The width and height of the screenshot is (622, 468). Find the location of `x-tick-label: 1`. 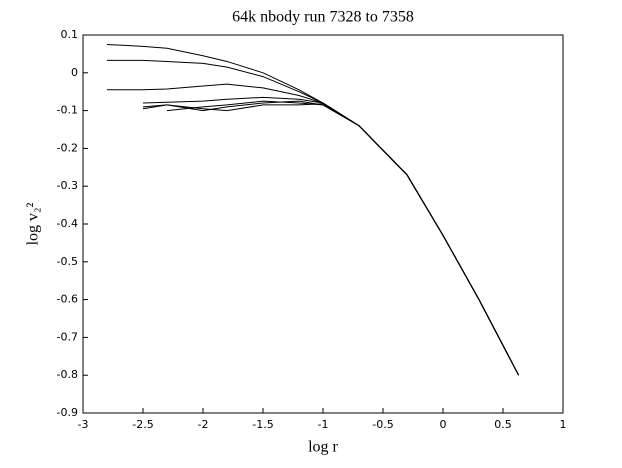

x-tick-label: 1 is located at coordinates (563, 424).